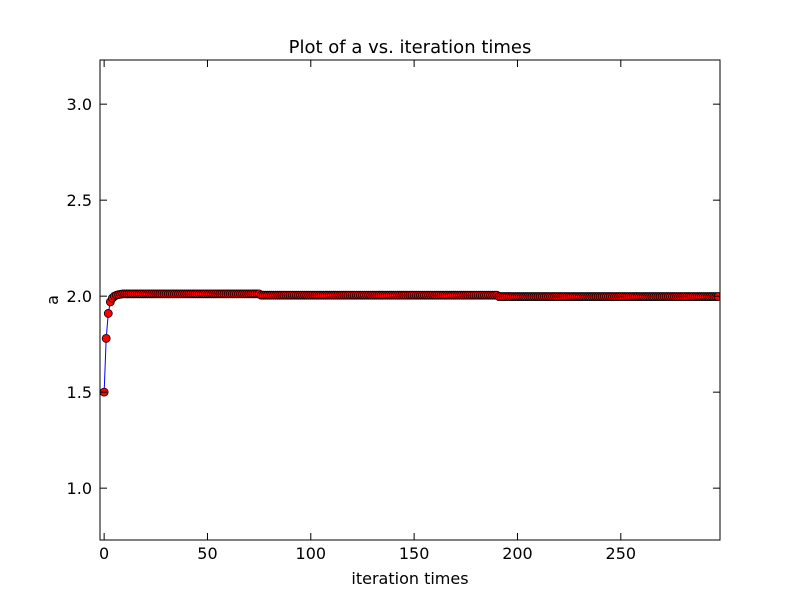 The height and width of the screenshot is (600, 800). Describe the element at coordinates (410, 47) in the screenshot. I see `chart-title: Plot of a vs. iteration times` at that location.